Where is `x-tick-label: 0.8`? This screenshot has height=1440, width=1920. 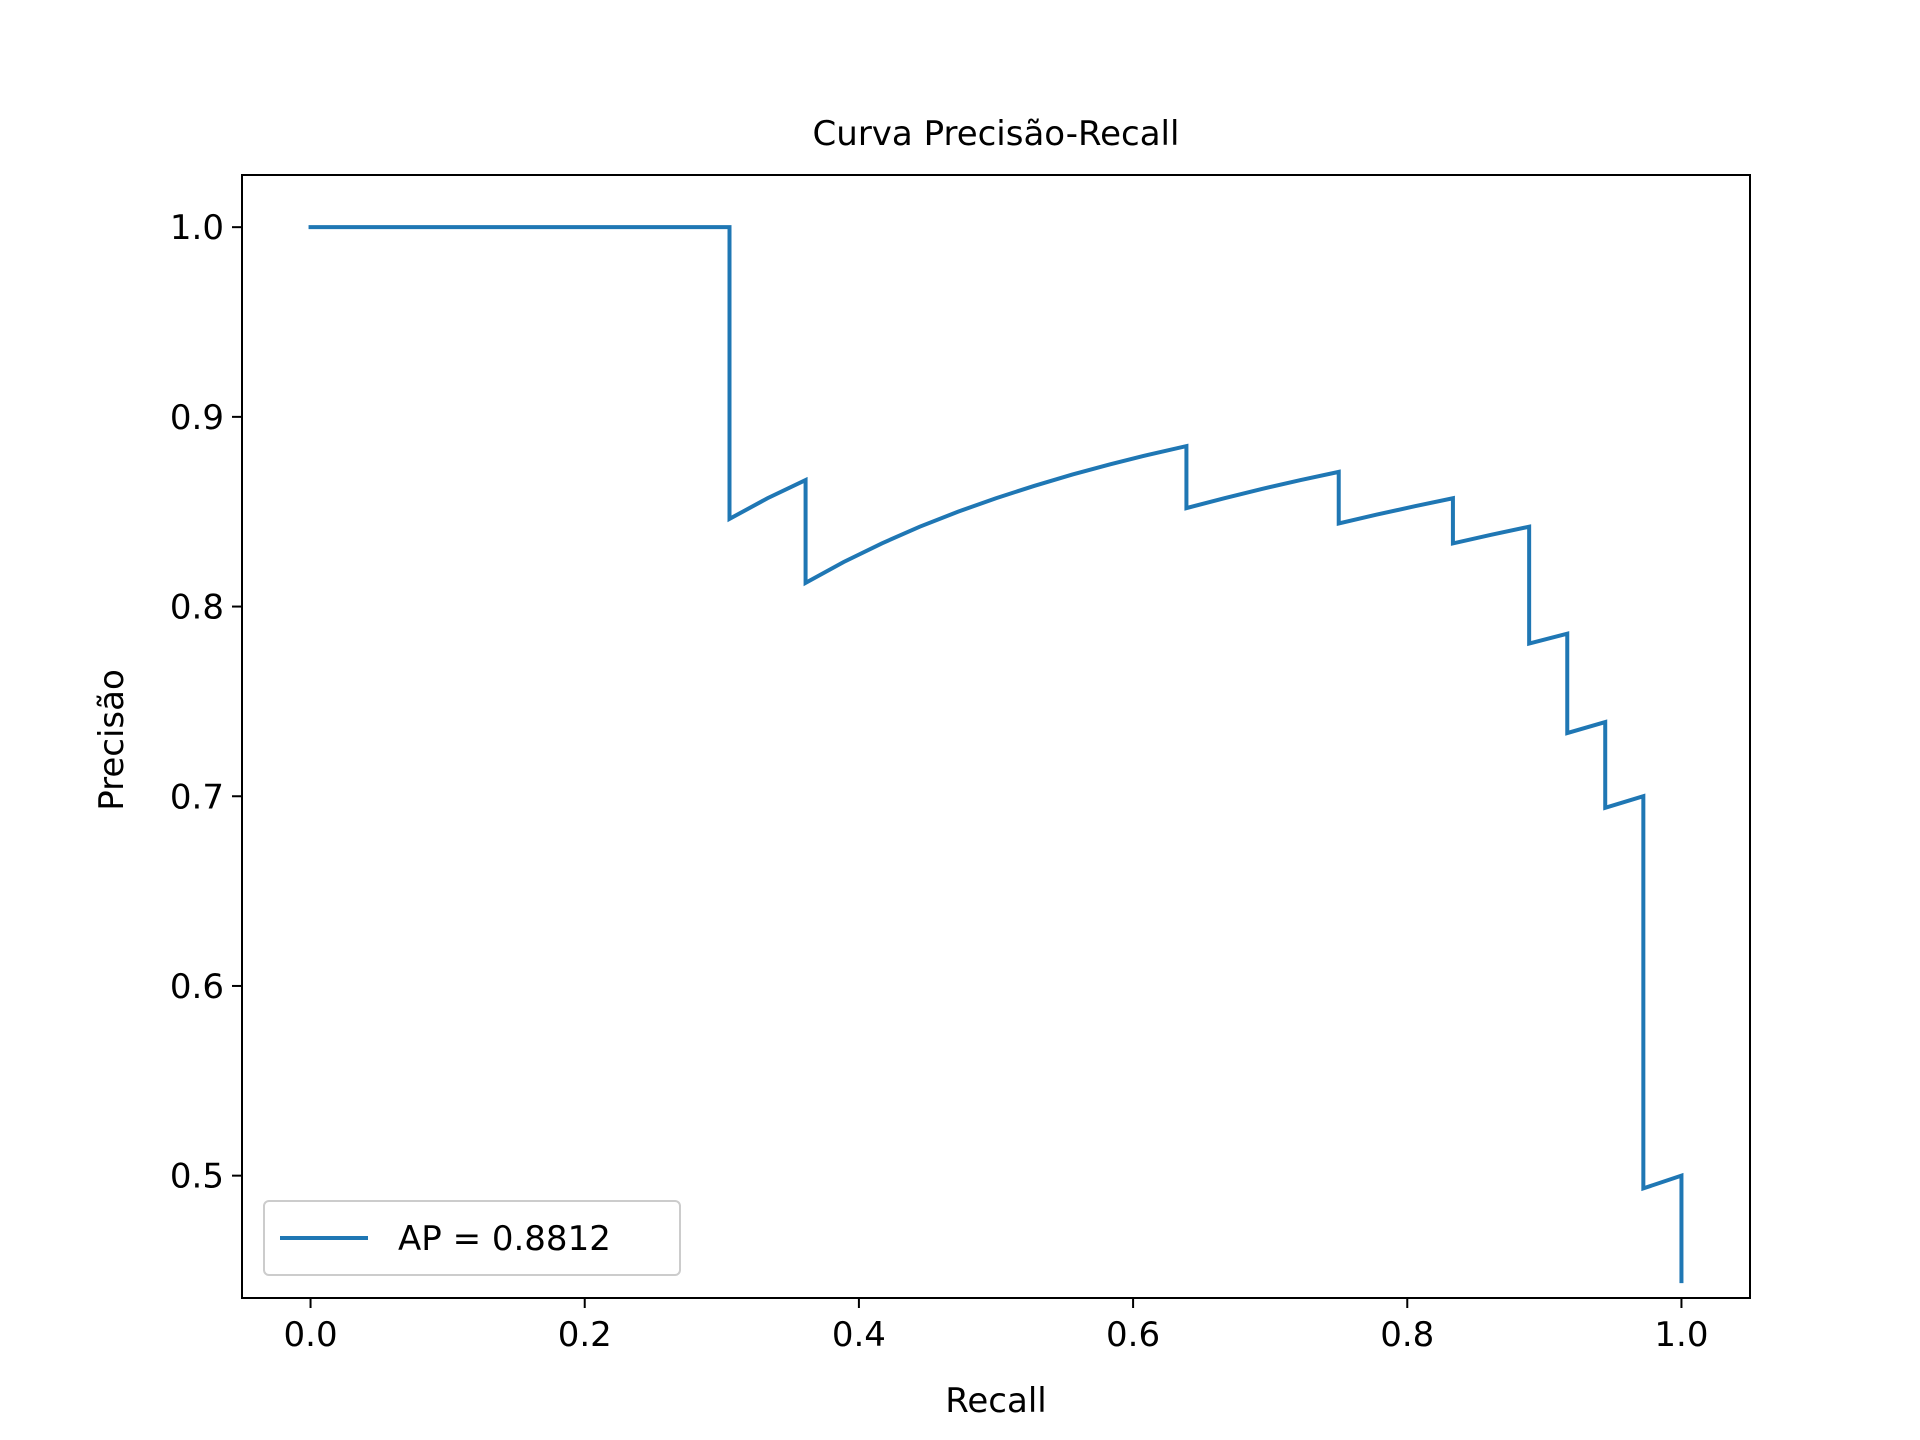 x-tick-label: 0.8 is located at coordinates (1407, 1335).